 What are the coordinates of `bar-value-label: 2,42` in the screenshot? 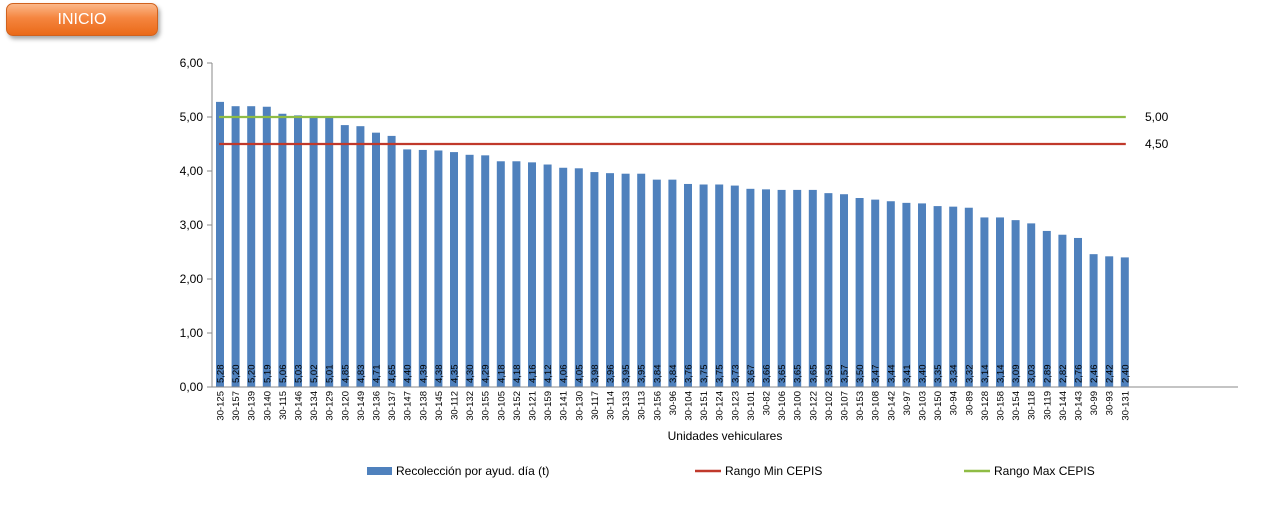 It's located at (1110, 374).